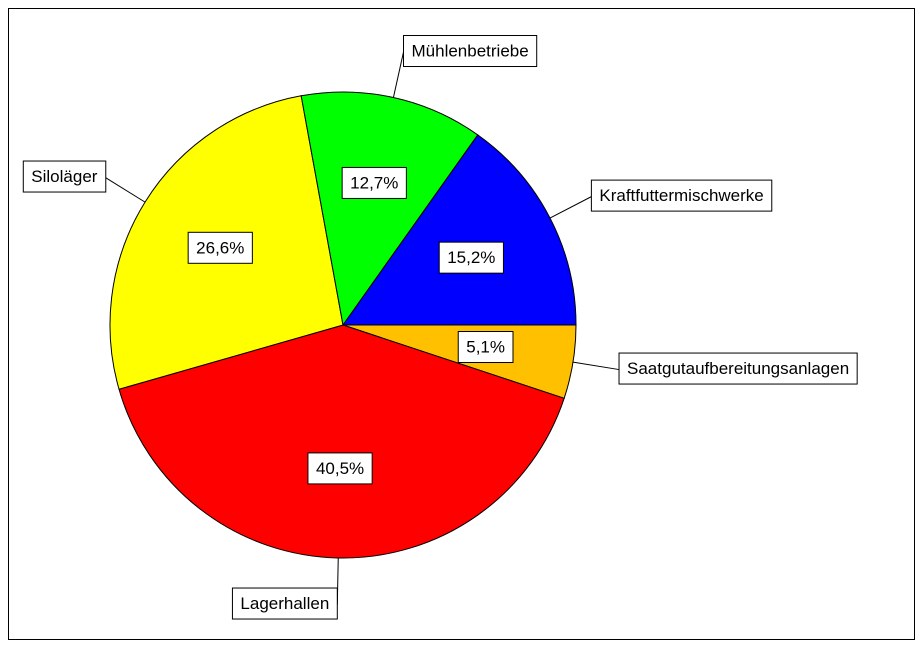 This screenshot has height=648, width=916. I want to click on value-label: 15,2%, so click(471, 257).